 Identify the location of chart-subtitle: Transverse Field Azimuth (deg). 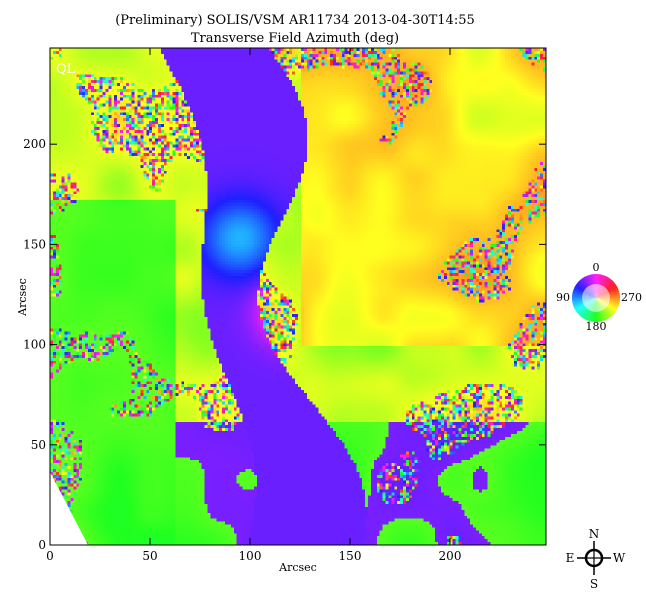
(295, 38).